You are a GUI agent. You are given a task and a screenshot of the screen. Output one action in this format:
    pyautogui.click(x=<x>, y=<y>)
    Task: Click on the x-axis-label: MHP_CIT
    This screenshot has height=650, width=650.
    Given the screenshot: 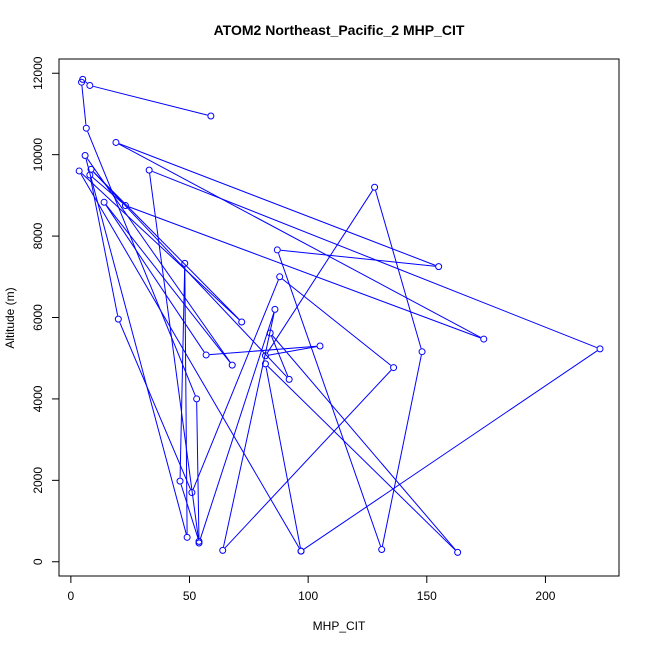 What is the action you would take?
    pyautogui.click(x=339, y=626)
    